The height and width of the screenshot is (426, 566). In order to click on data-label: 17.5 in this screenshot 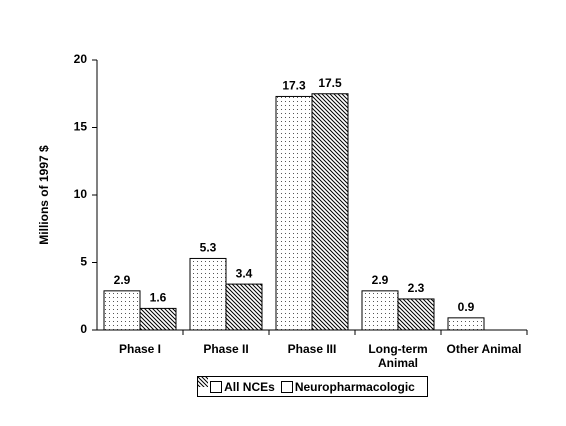, I will do `click(330, 83)`.